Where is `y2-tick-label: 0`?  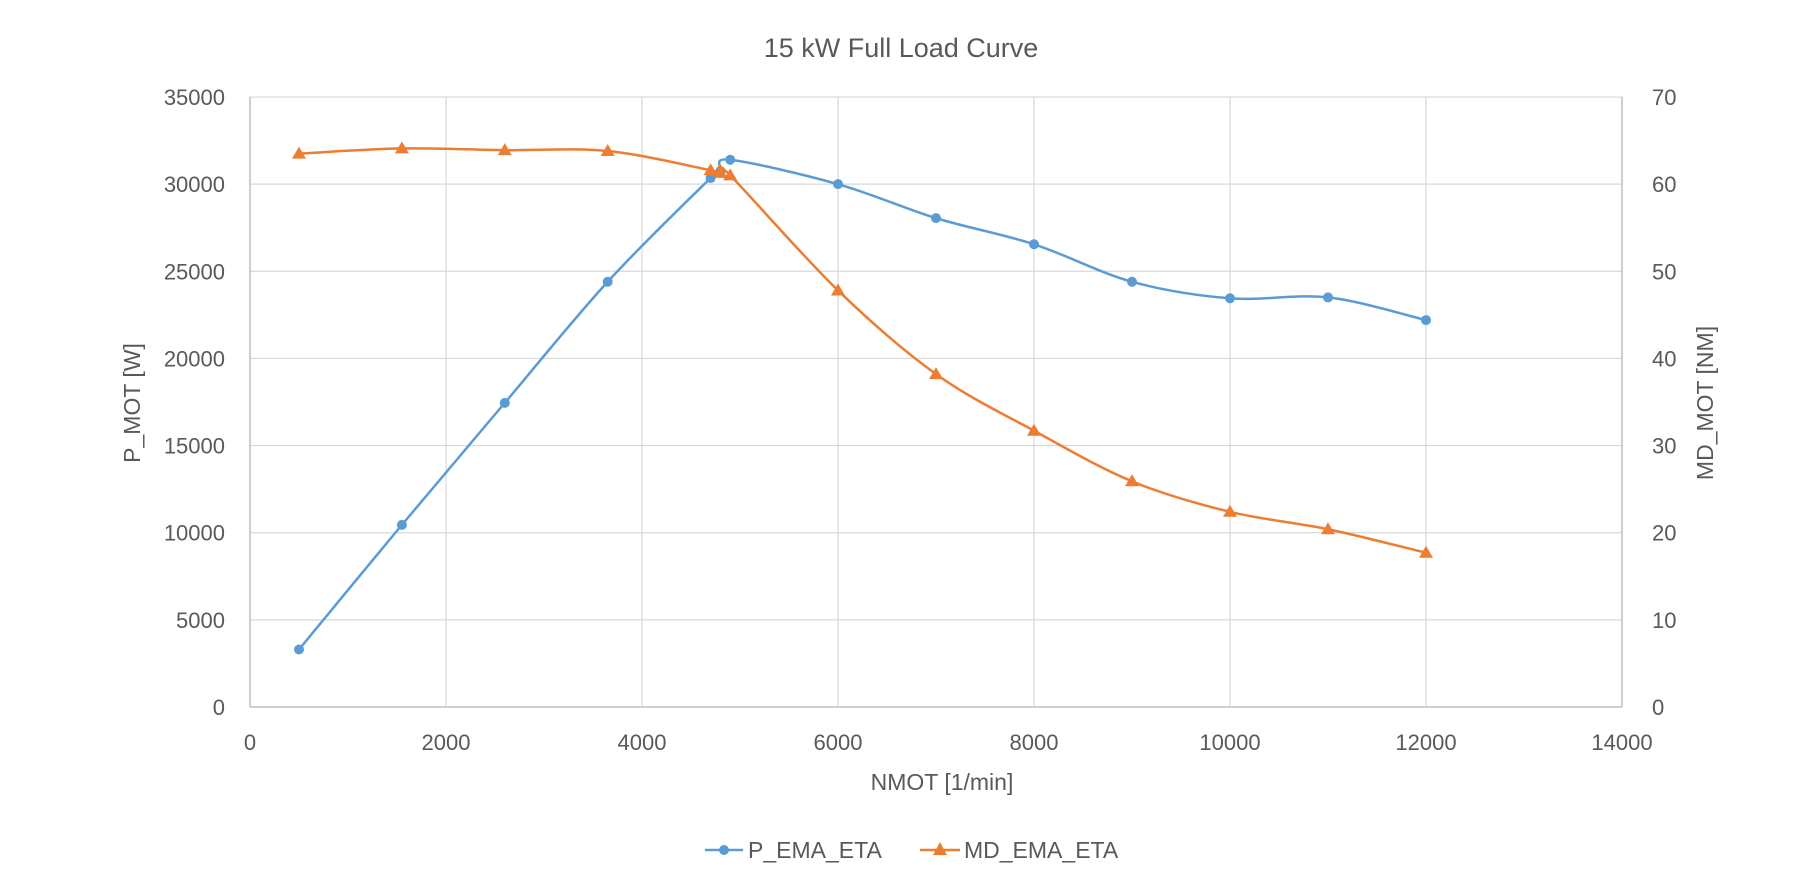 y2-tick-label: 0 is located at coordinates (1658, 707).